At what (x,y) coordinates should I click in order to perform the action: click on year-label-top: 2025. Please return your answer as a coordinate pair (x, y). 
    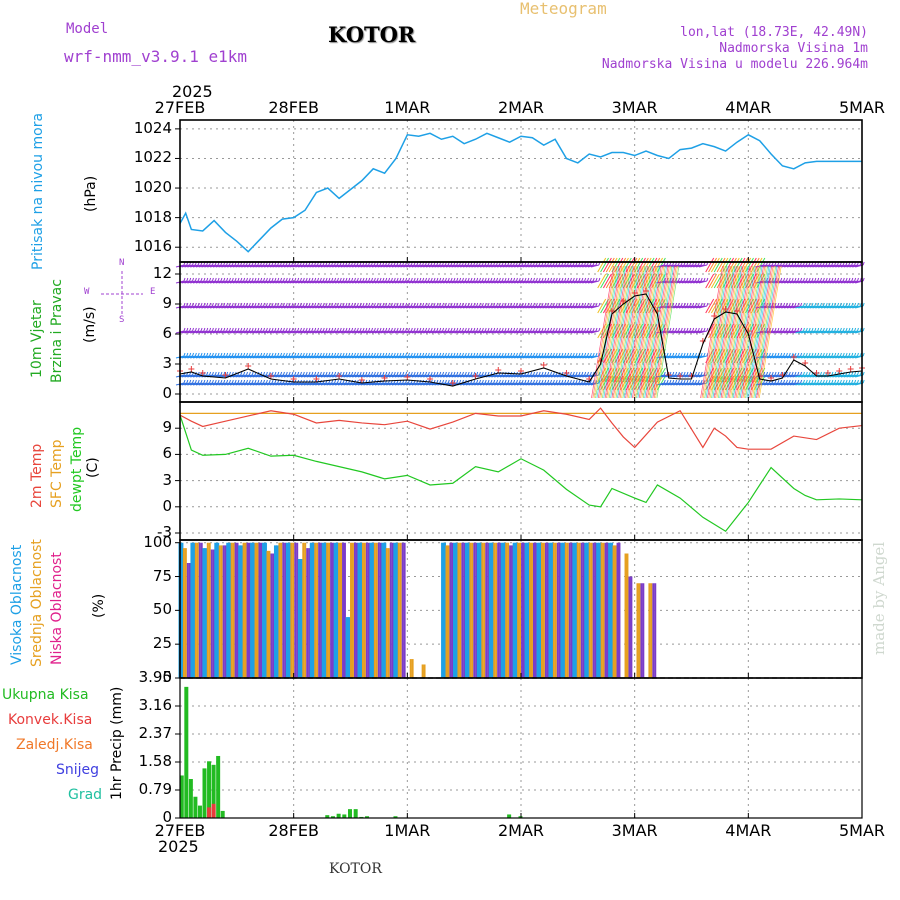
    Looking at the image, I should click on (192, 91).